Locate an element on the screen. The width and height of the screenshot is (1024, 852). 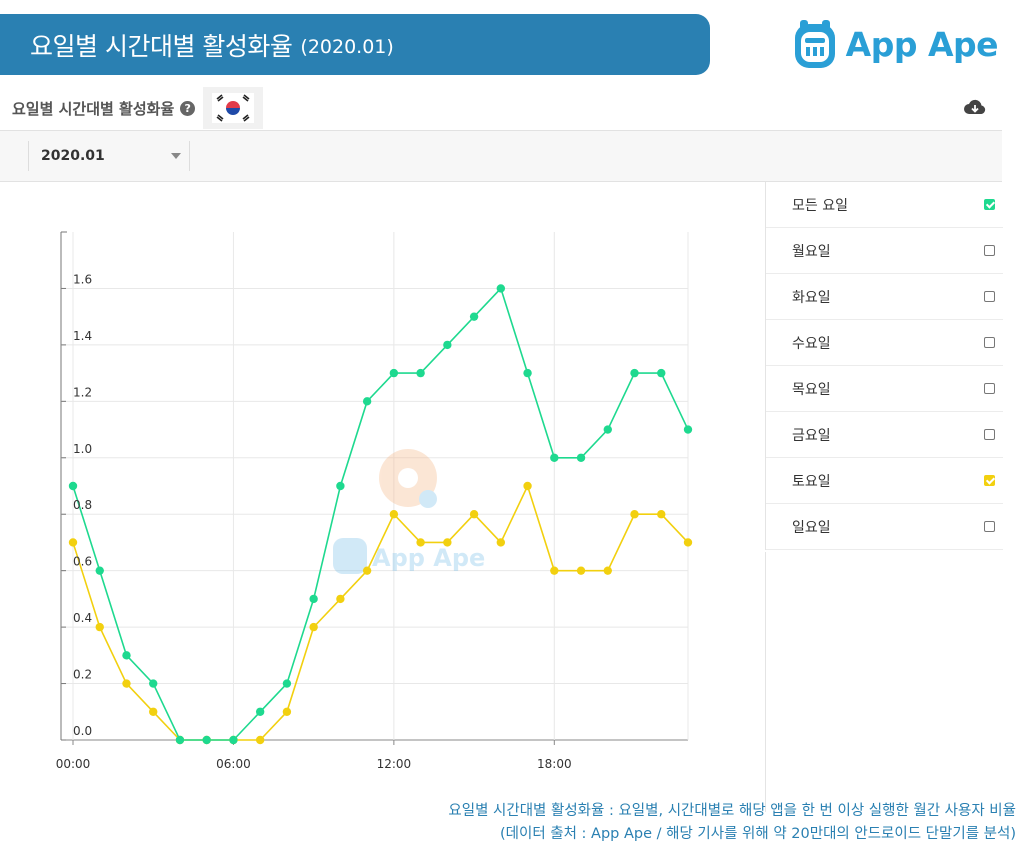
y-tick-label: 0.4 is located at coordinates (82, 618).